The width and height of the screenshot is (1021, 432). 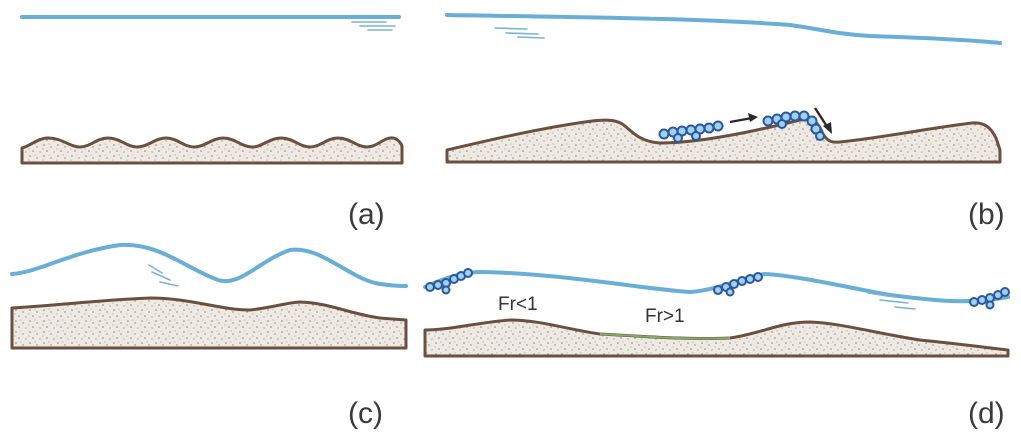 What do you see at coordinates (665, 336) in the screenshot?
I see `bed-green-line` at bounding box center [665, 336].